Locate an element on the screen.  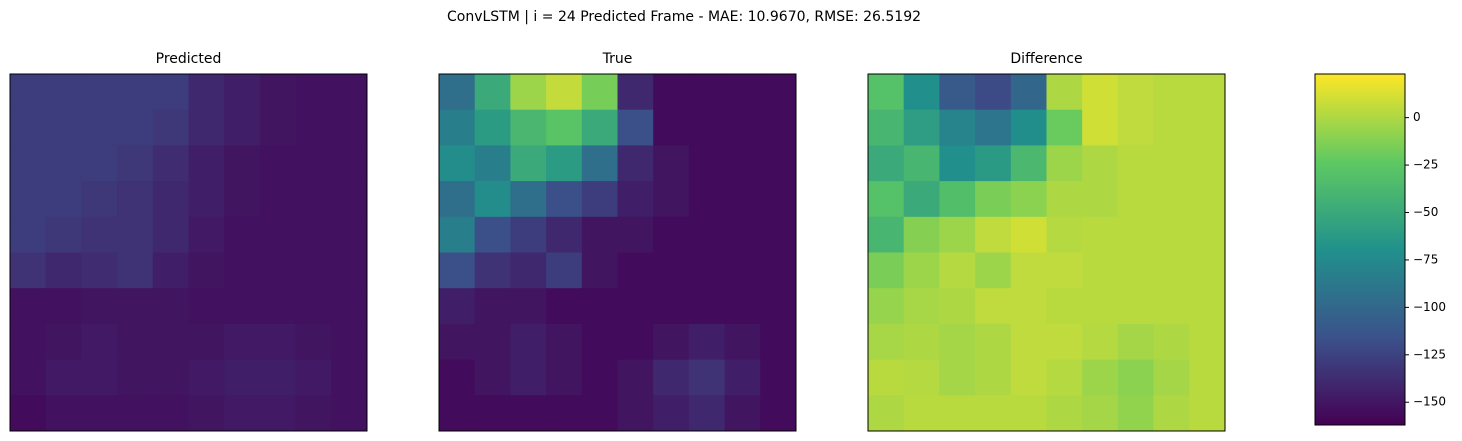
colorbar-tick-label: −125 is located at coordinates (1429, 354).